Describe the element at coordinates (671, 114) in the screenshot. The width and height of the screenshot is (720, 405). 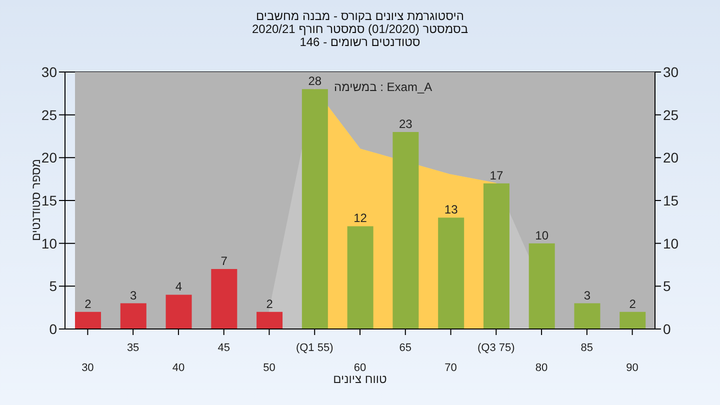
I see `y2-tick-label: 25` at that location.